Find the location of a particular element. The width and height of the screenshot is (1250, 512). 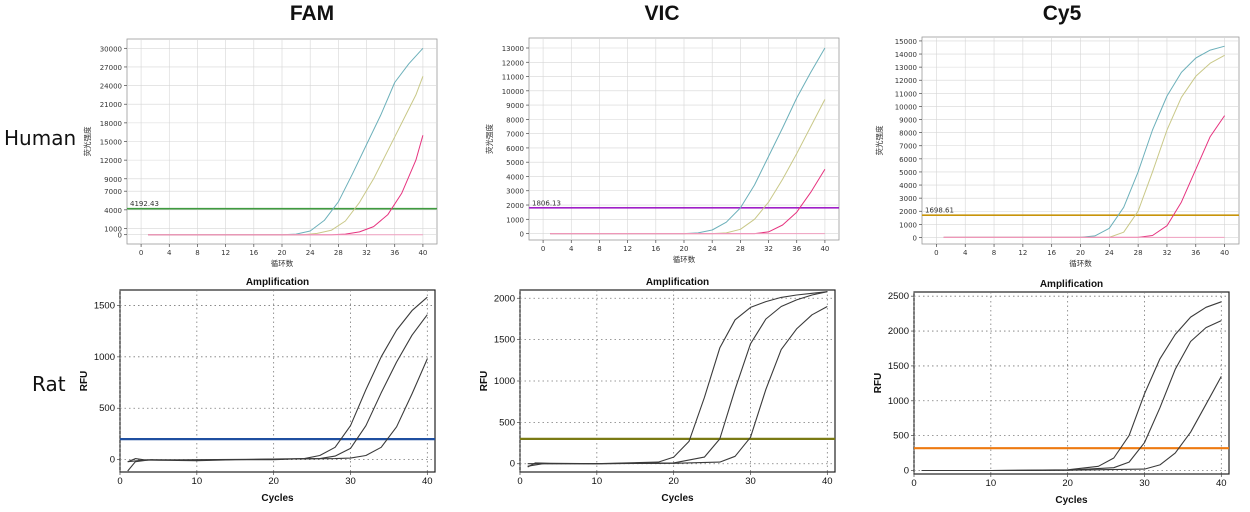

threshold-label: 4192.43 is located at coordinates (144, 204).